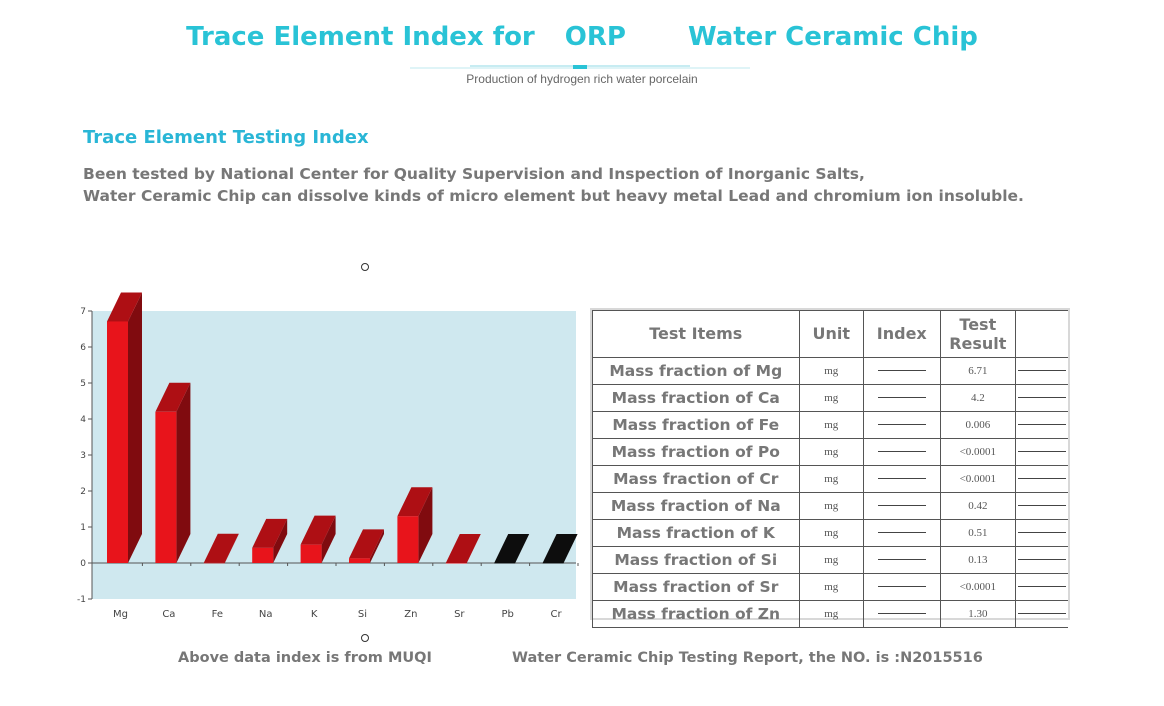  I want to click on table-row: Mass fraction of Mg mg 6.71, so click(830, 371).